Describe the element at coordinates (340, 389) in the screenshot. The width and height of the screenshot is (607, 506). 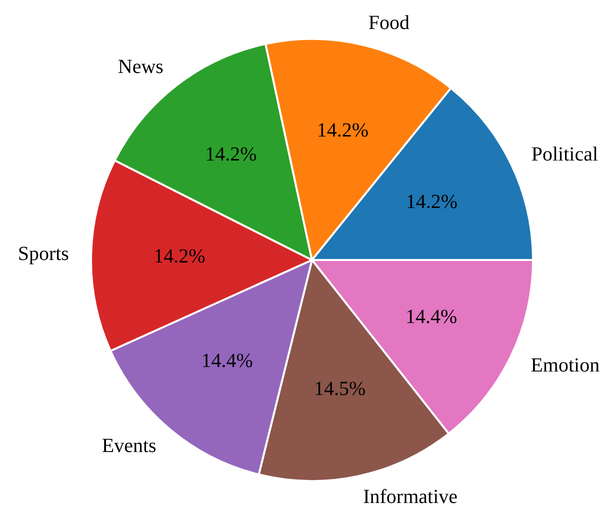
I see `data-label: 14.5%` at that location.